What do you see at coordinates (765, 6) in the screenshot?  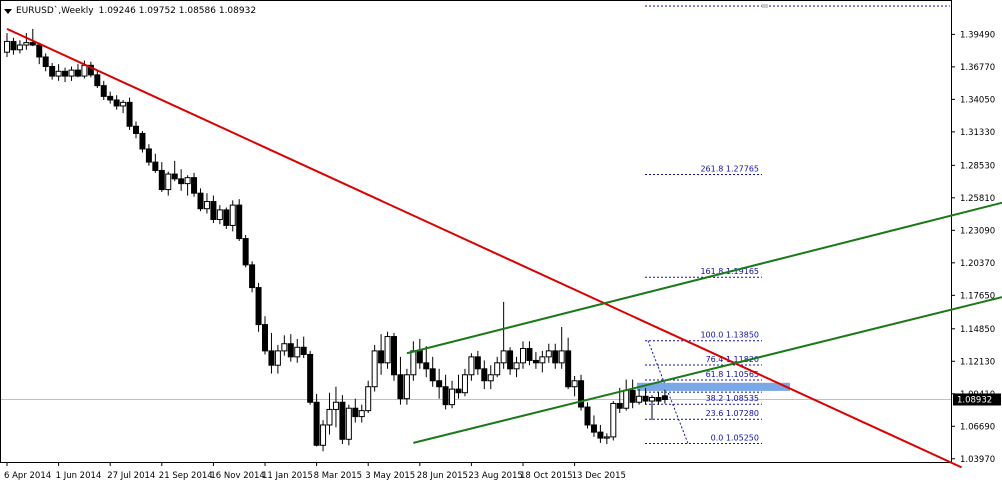 I see `scroll-handle` at bounding box center [765, 6].